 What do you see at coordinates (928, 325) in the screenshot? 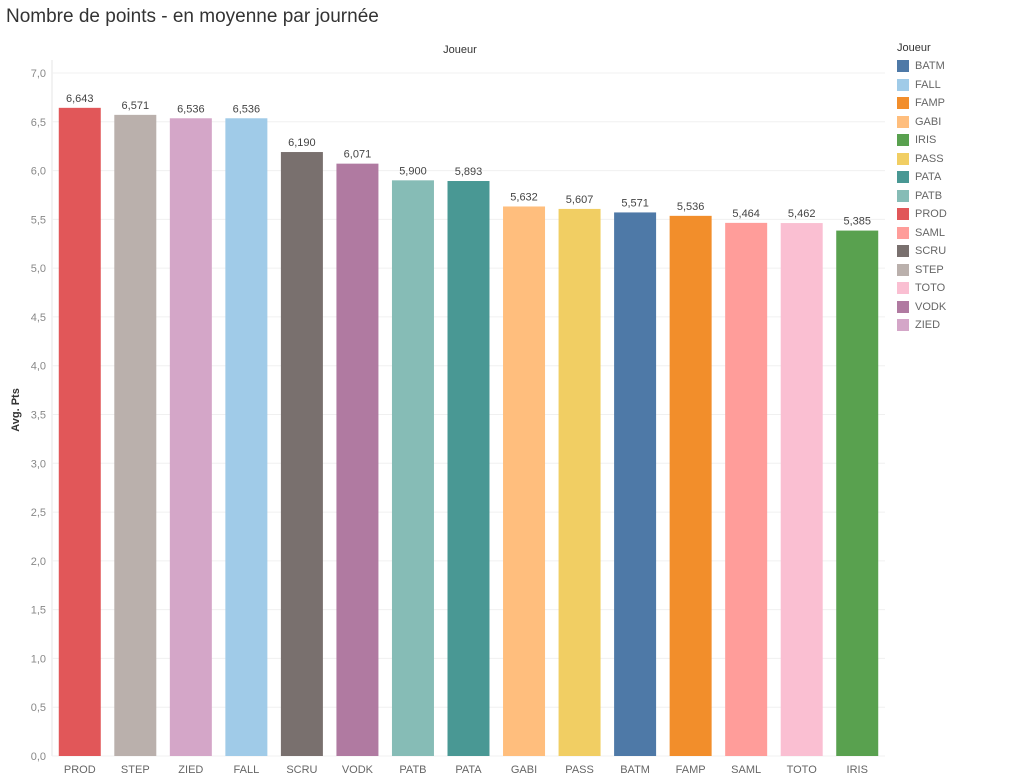
I see `legend-label: ZIED` at bounding box center [928, 325].